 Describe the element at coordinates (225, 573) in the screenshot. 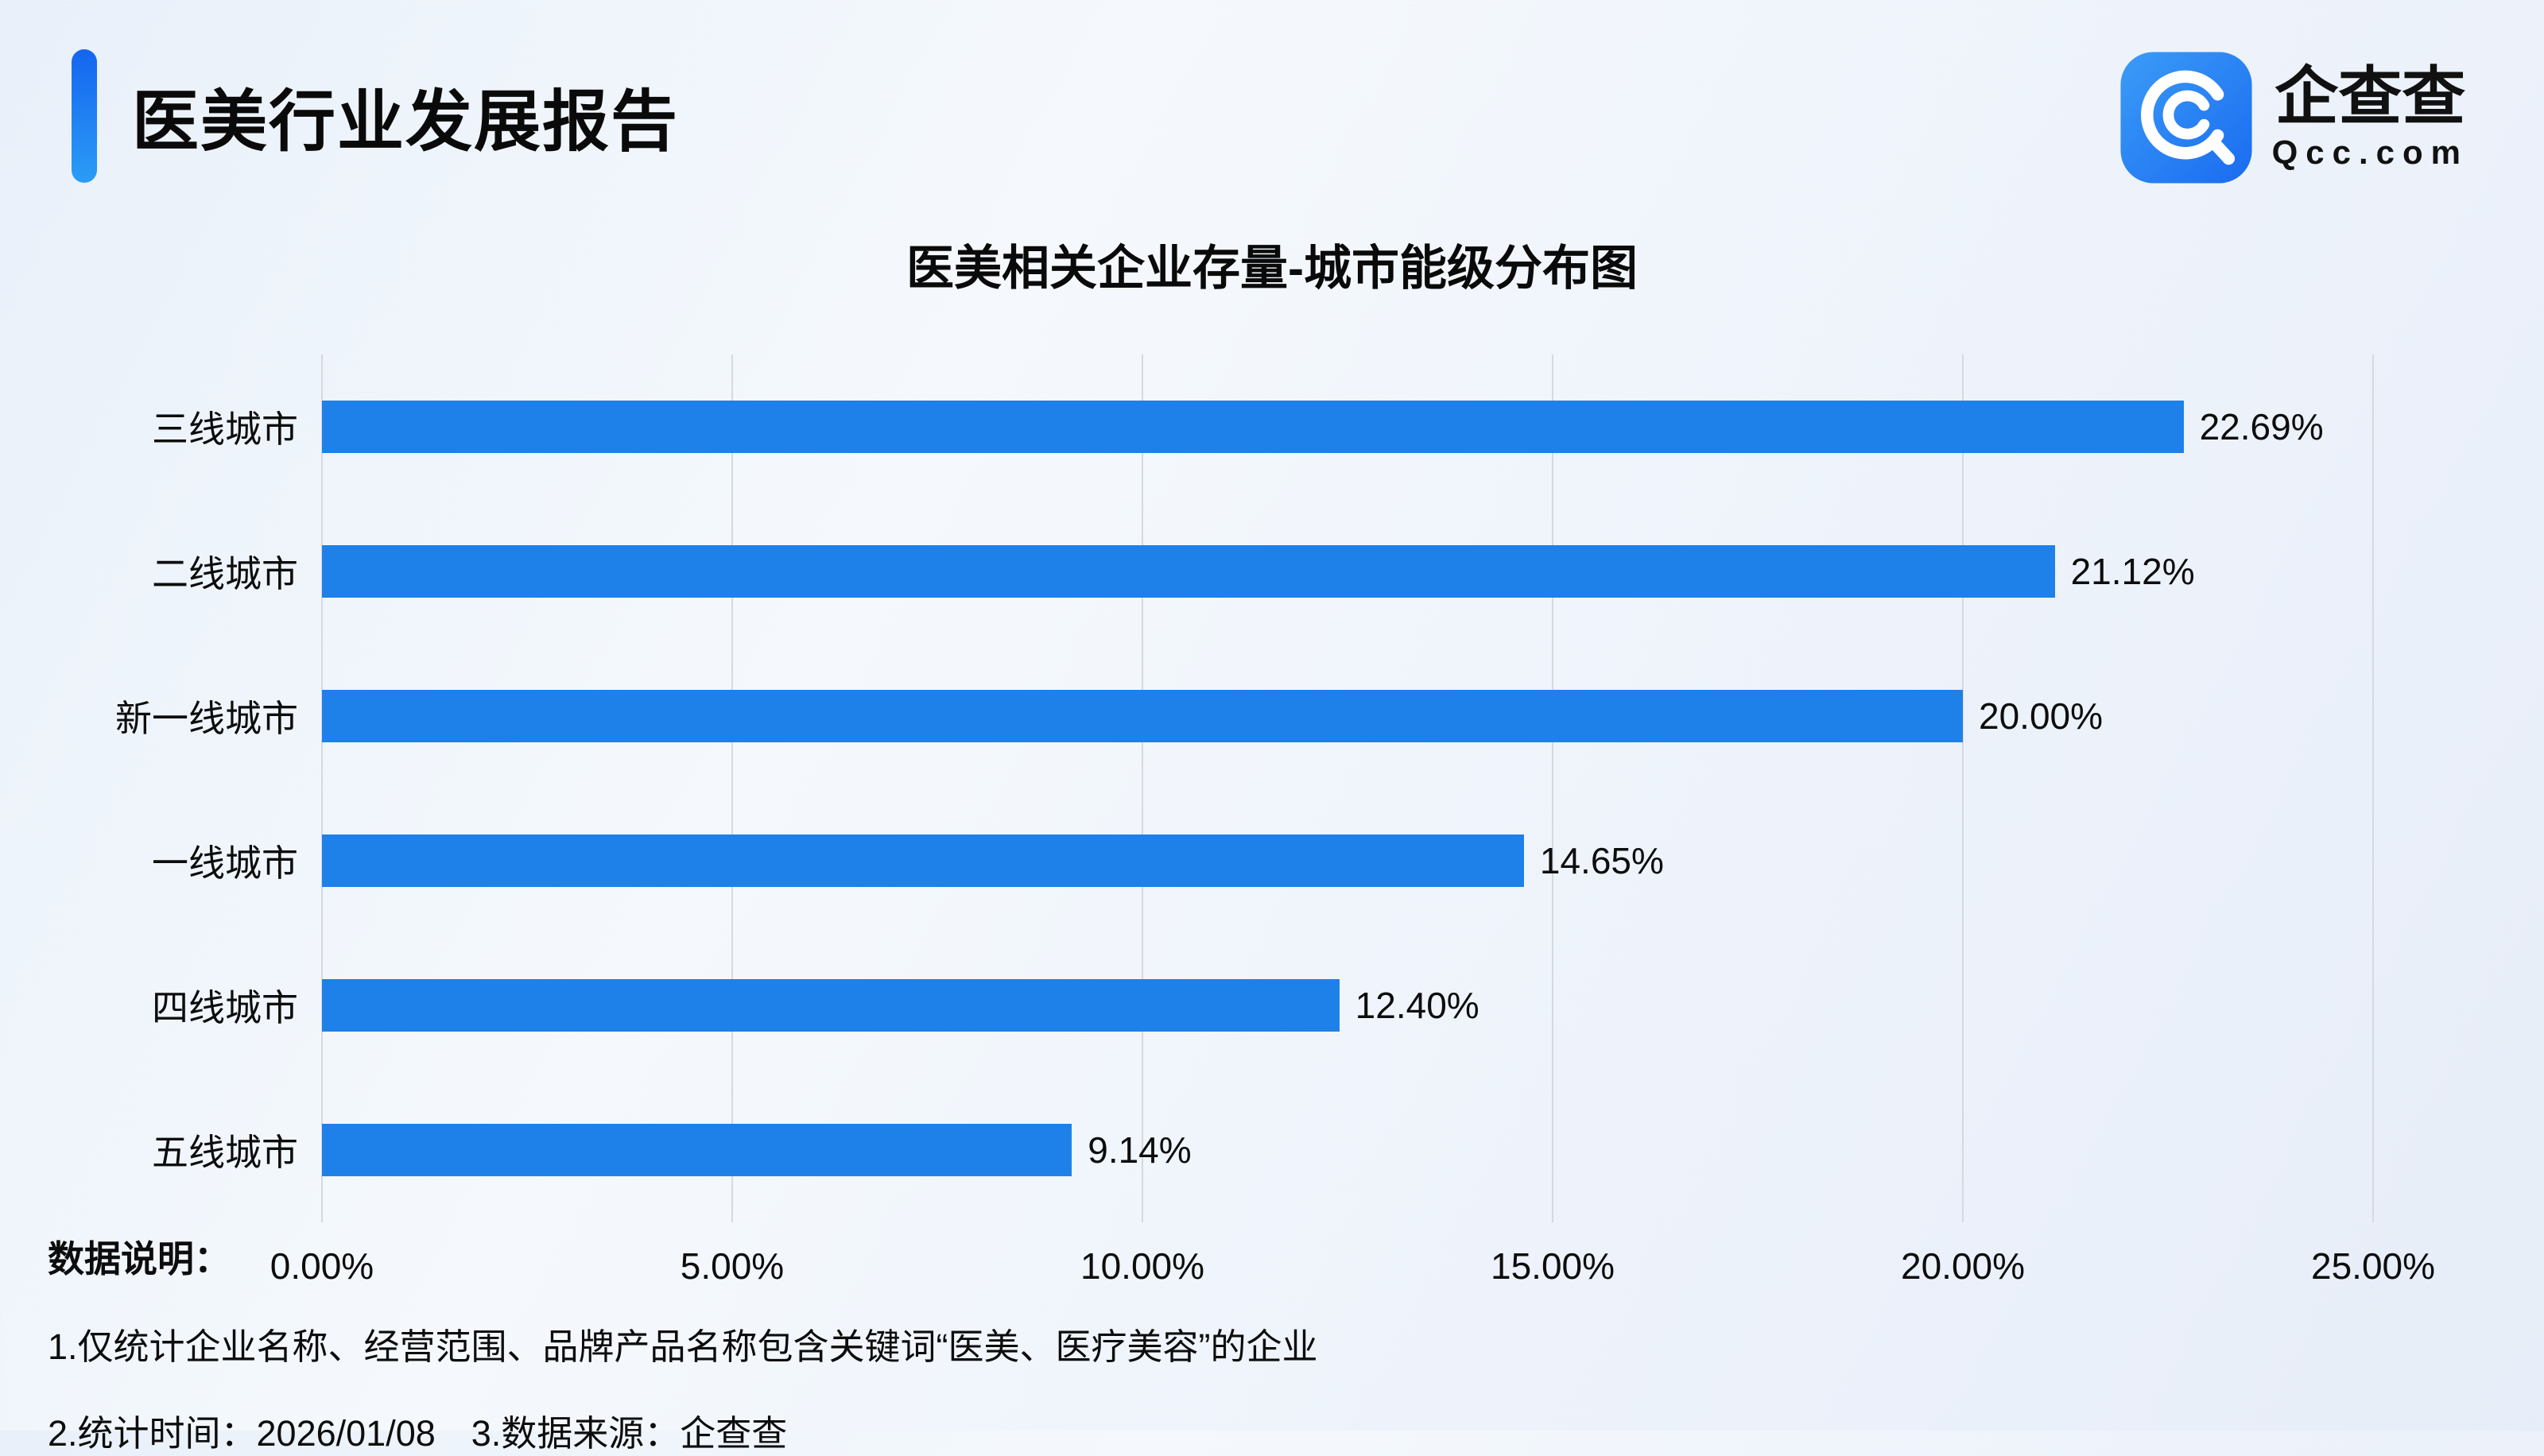

I see `y-axis-label: 二线城市` at that location.